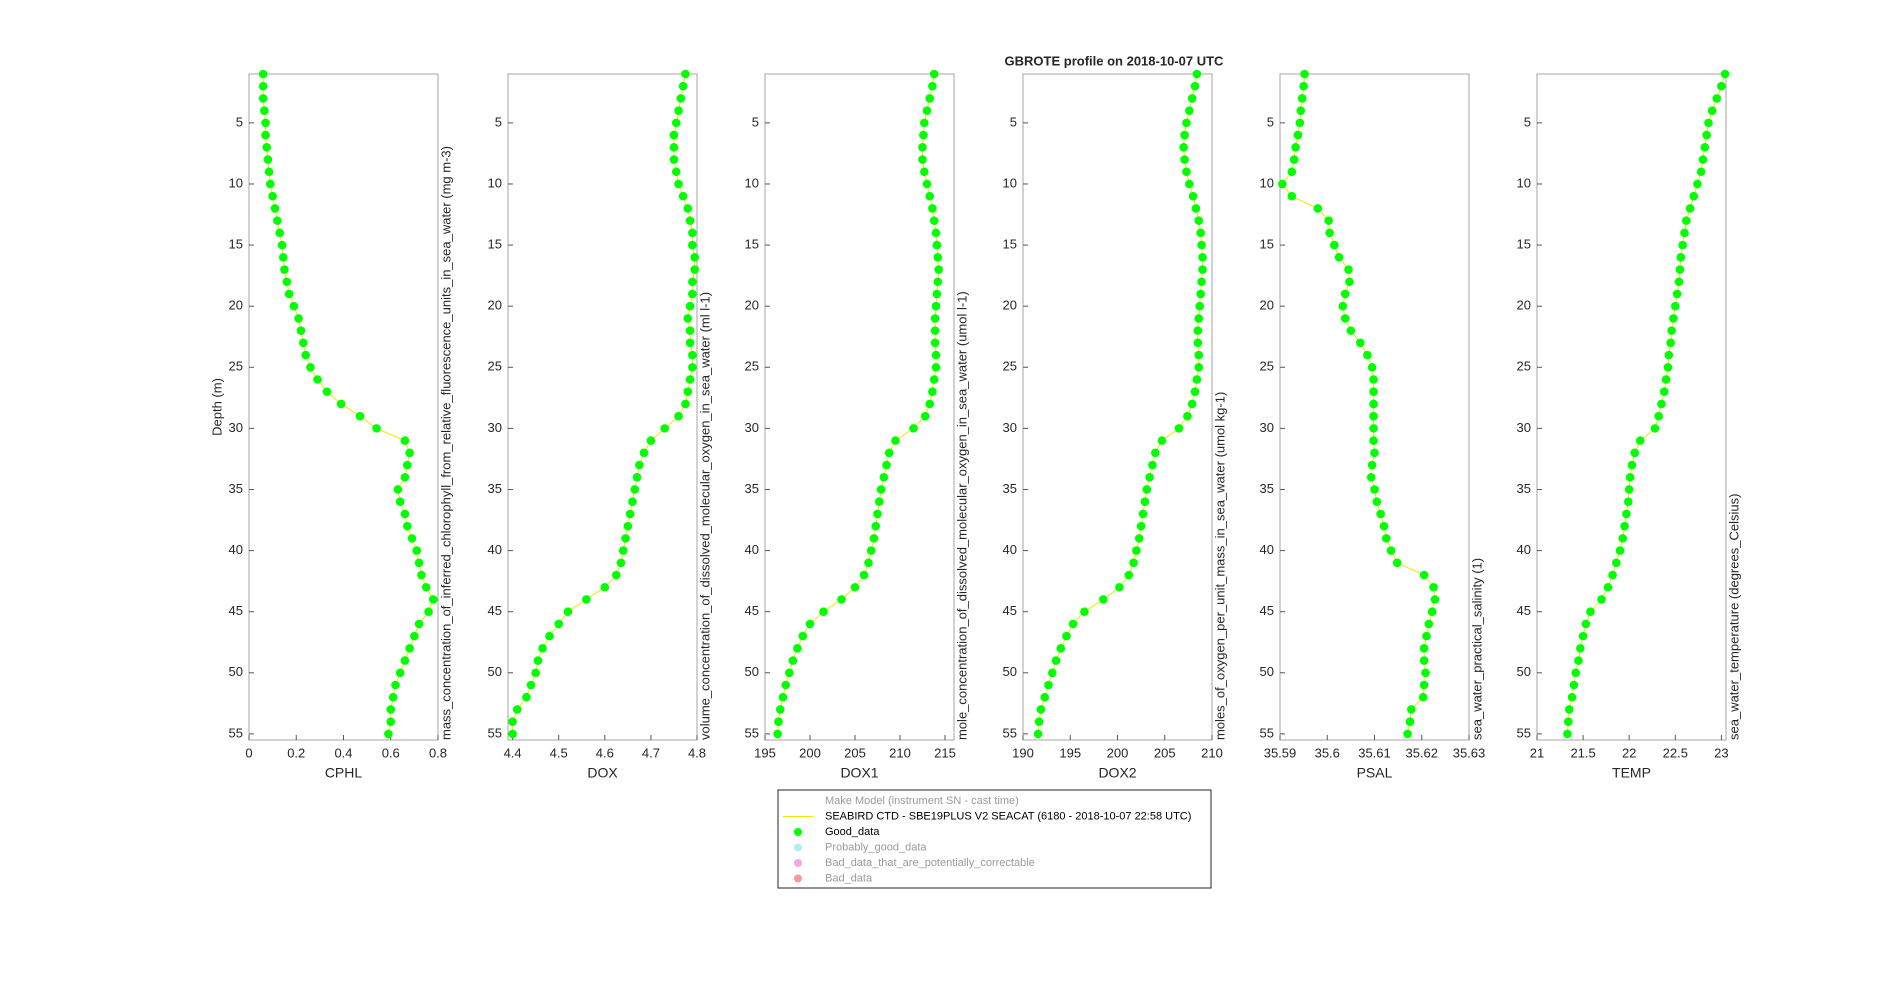 Image resolution: width=1904 pixels, height=993 pixels. Describe the element at coordinates (1629, 752) in the screenshot. I see `x-tick-label: 22` at that location.